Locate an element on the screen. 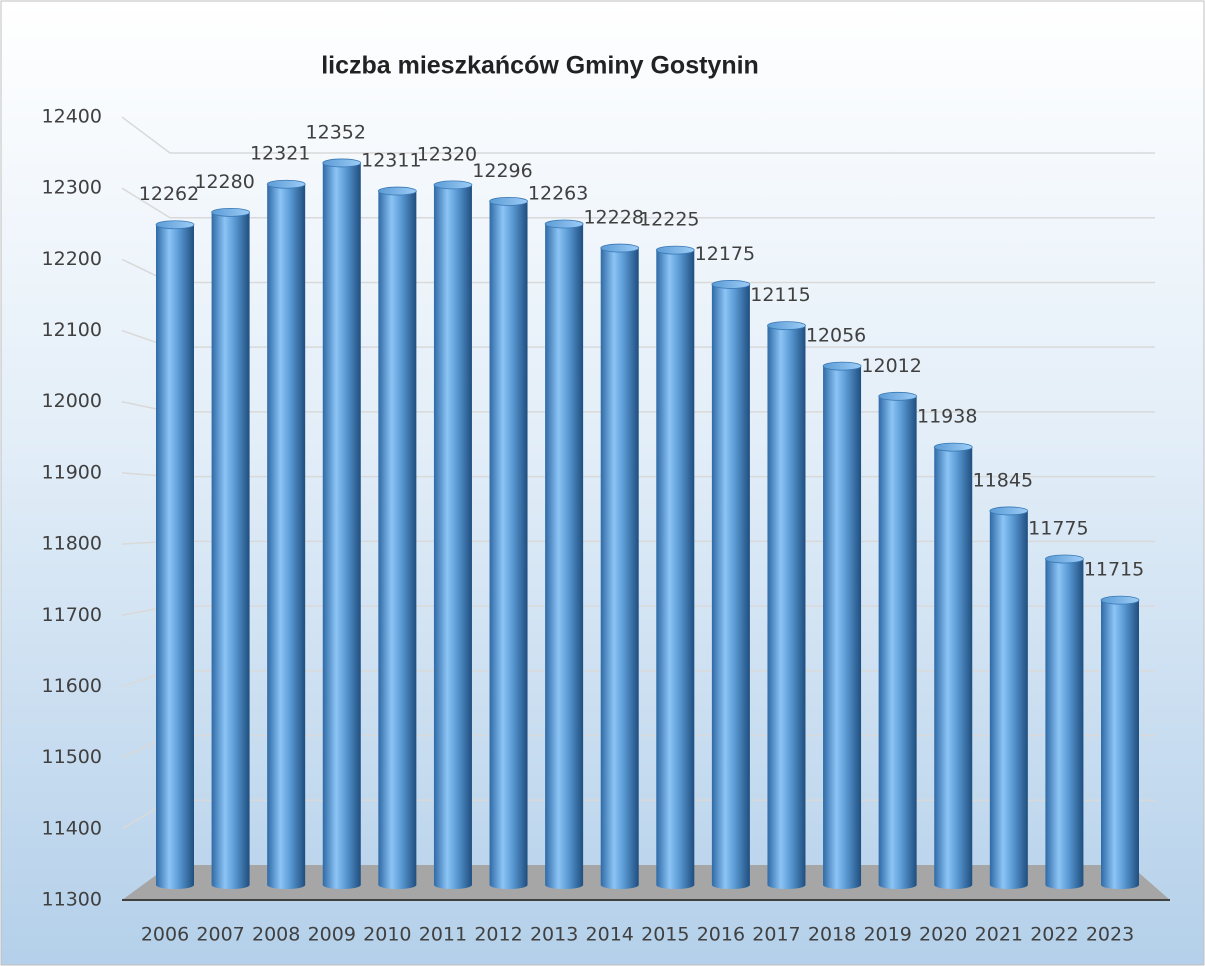 This screenshot has height=966, width=1205. x-tick-label: 2006 is located at coordinates (165, 935).